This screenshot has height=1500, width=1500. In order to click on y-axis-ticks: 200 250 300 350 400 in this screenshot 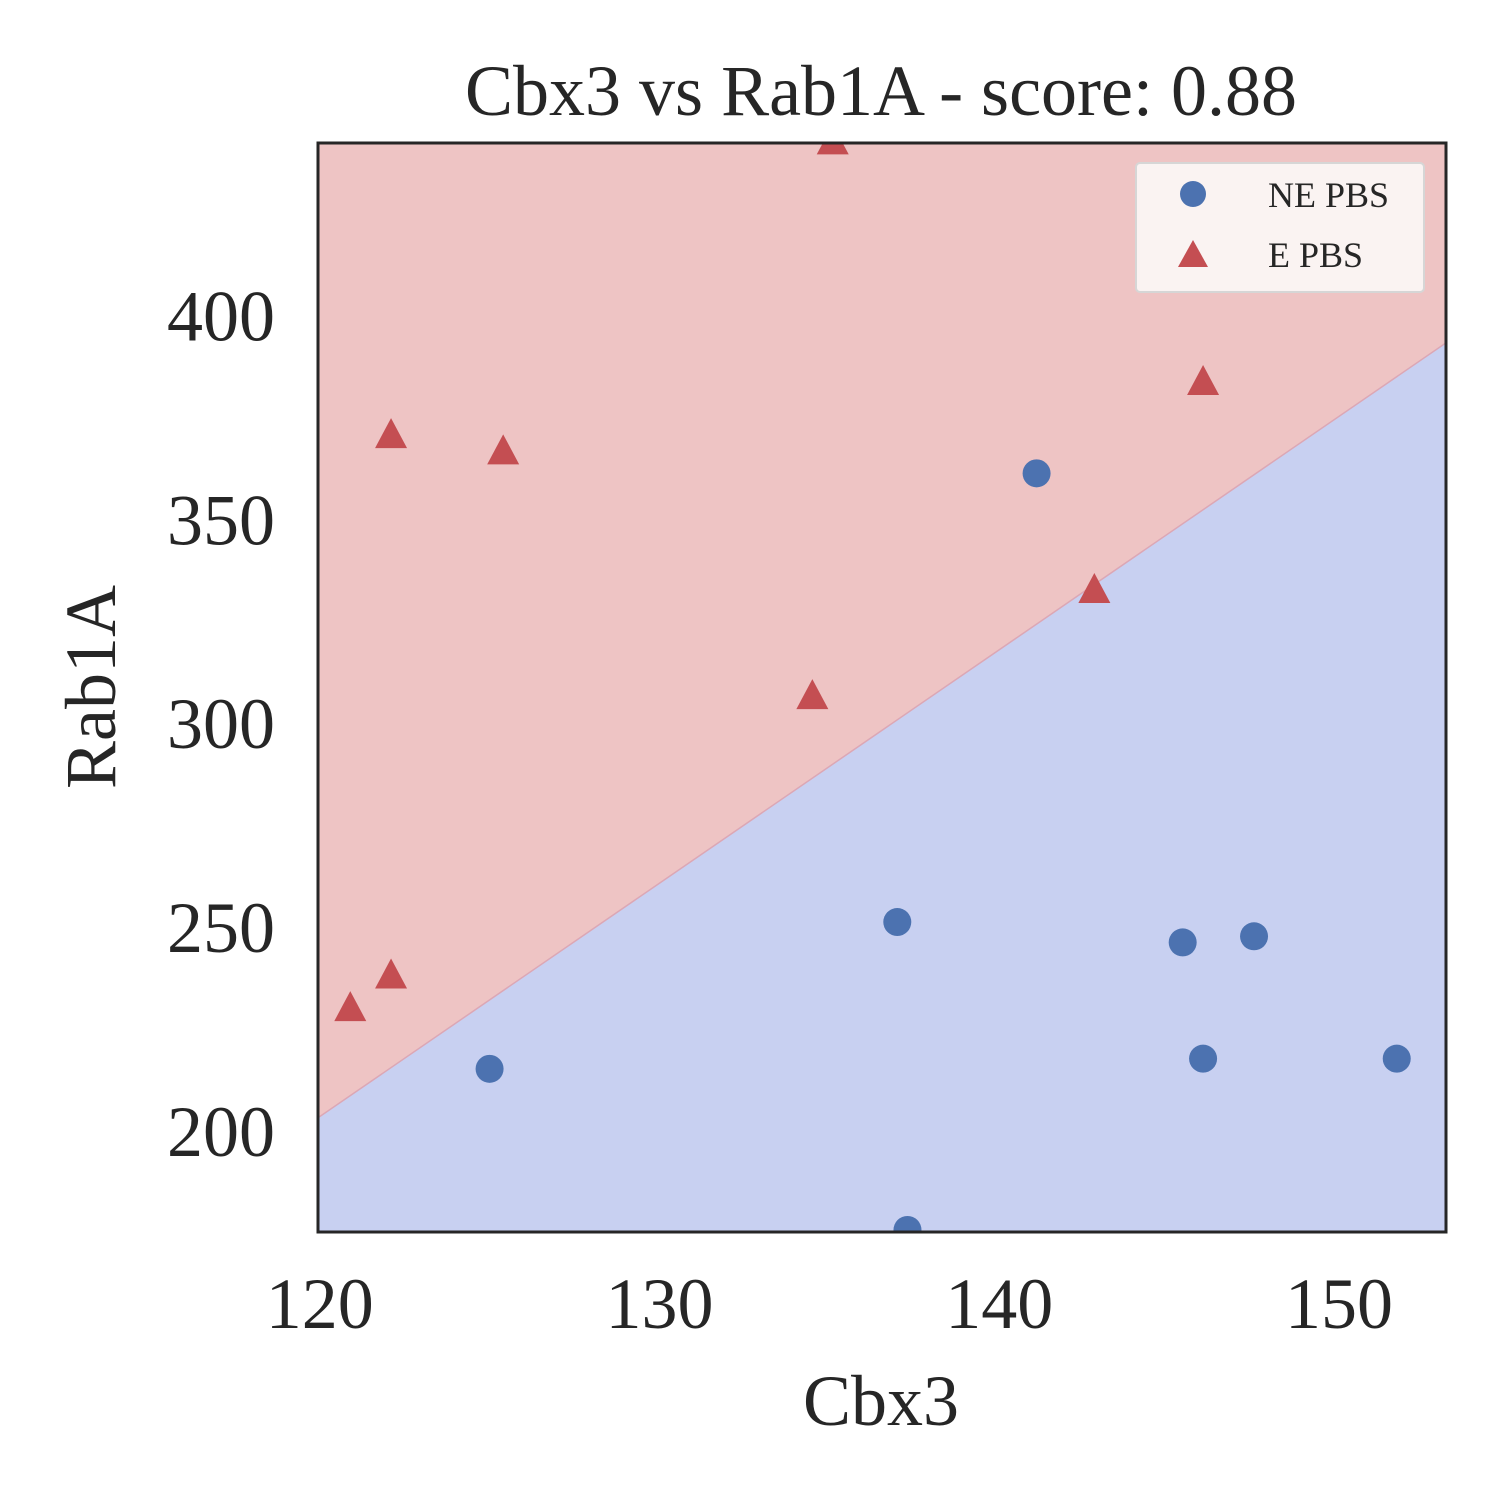, I will do `click(221, 724)`.